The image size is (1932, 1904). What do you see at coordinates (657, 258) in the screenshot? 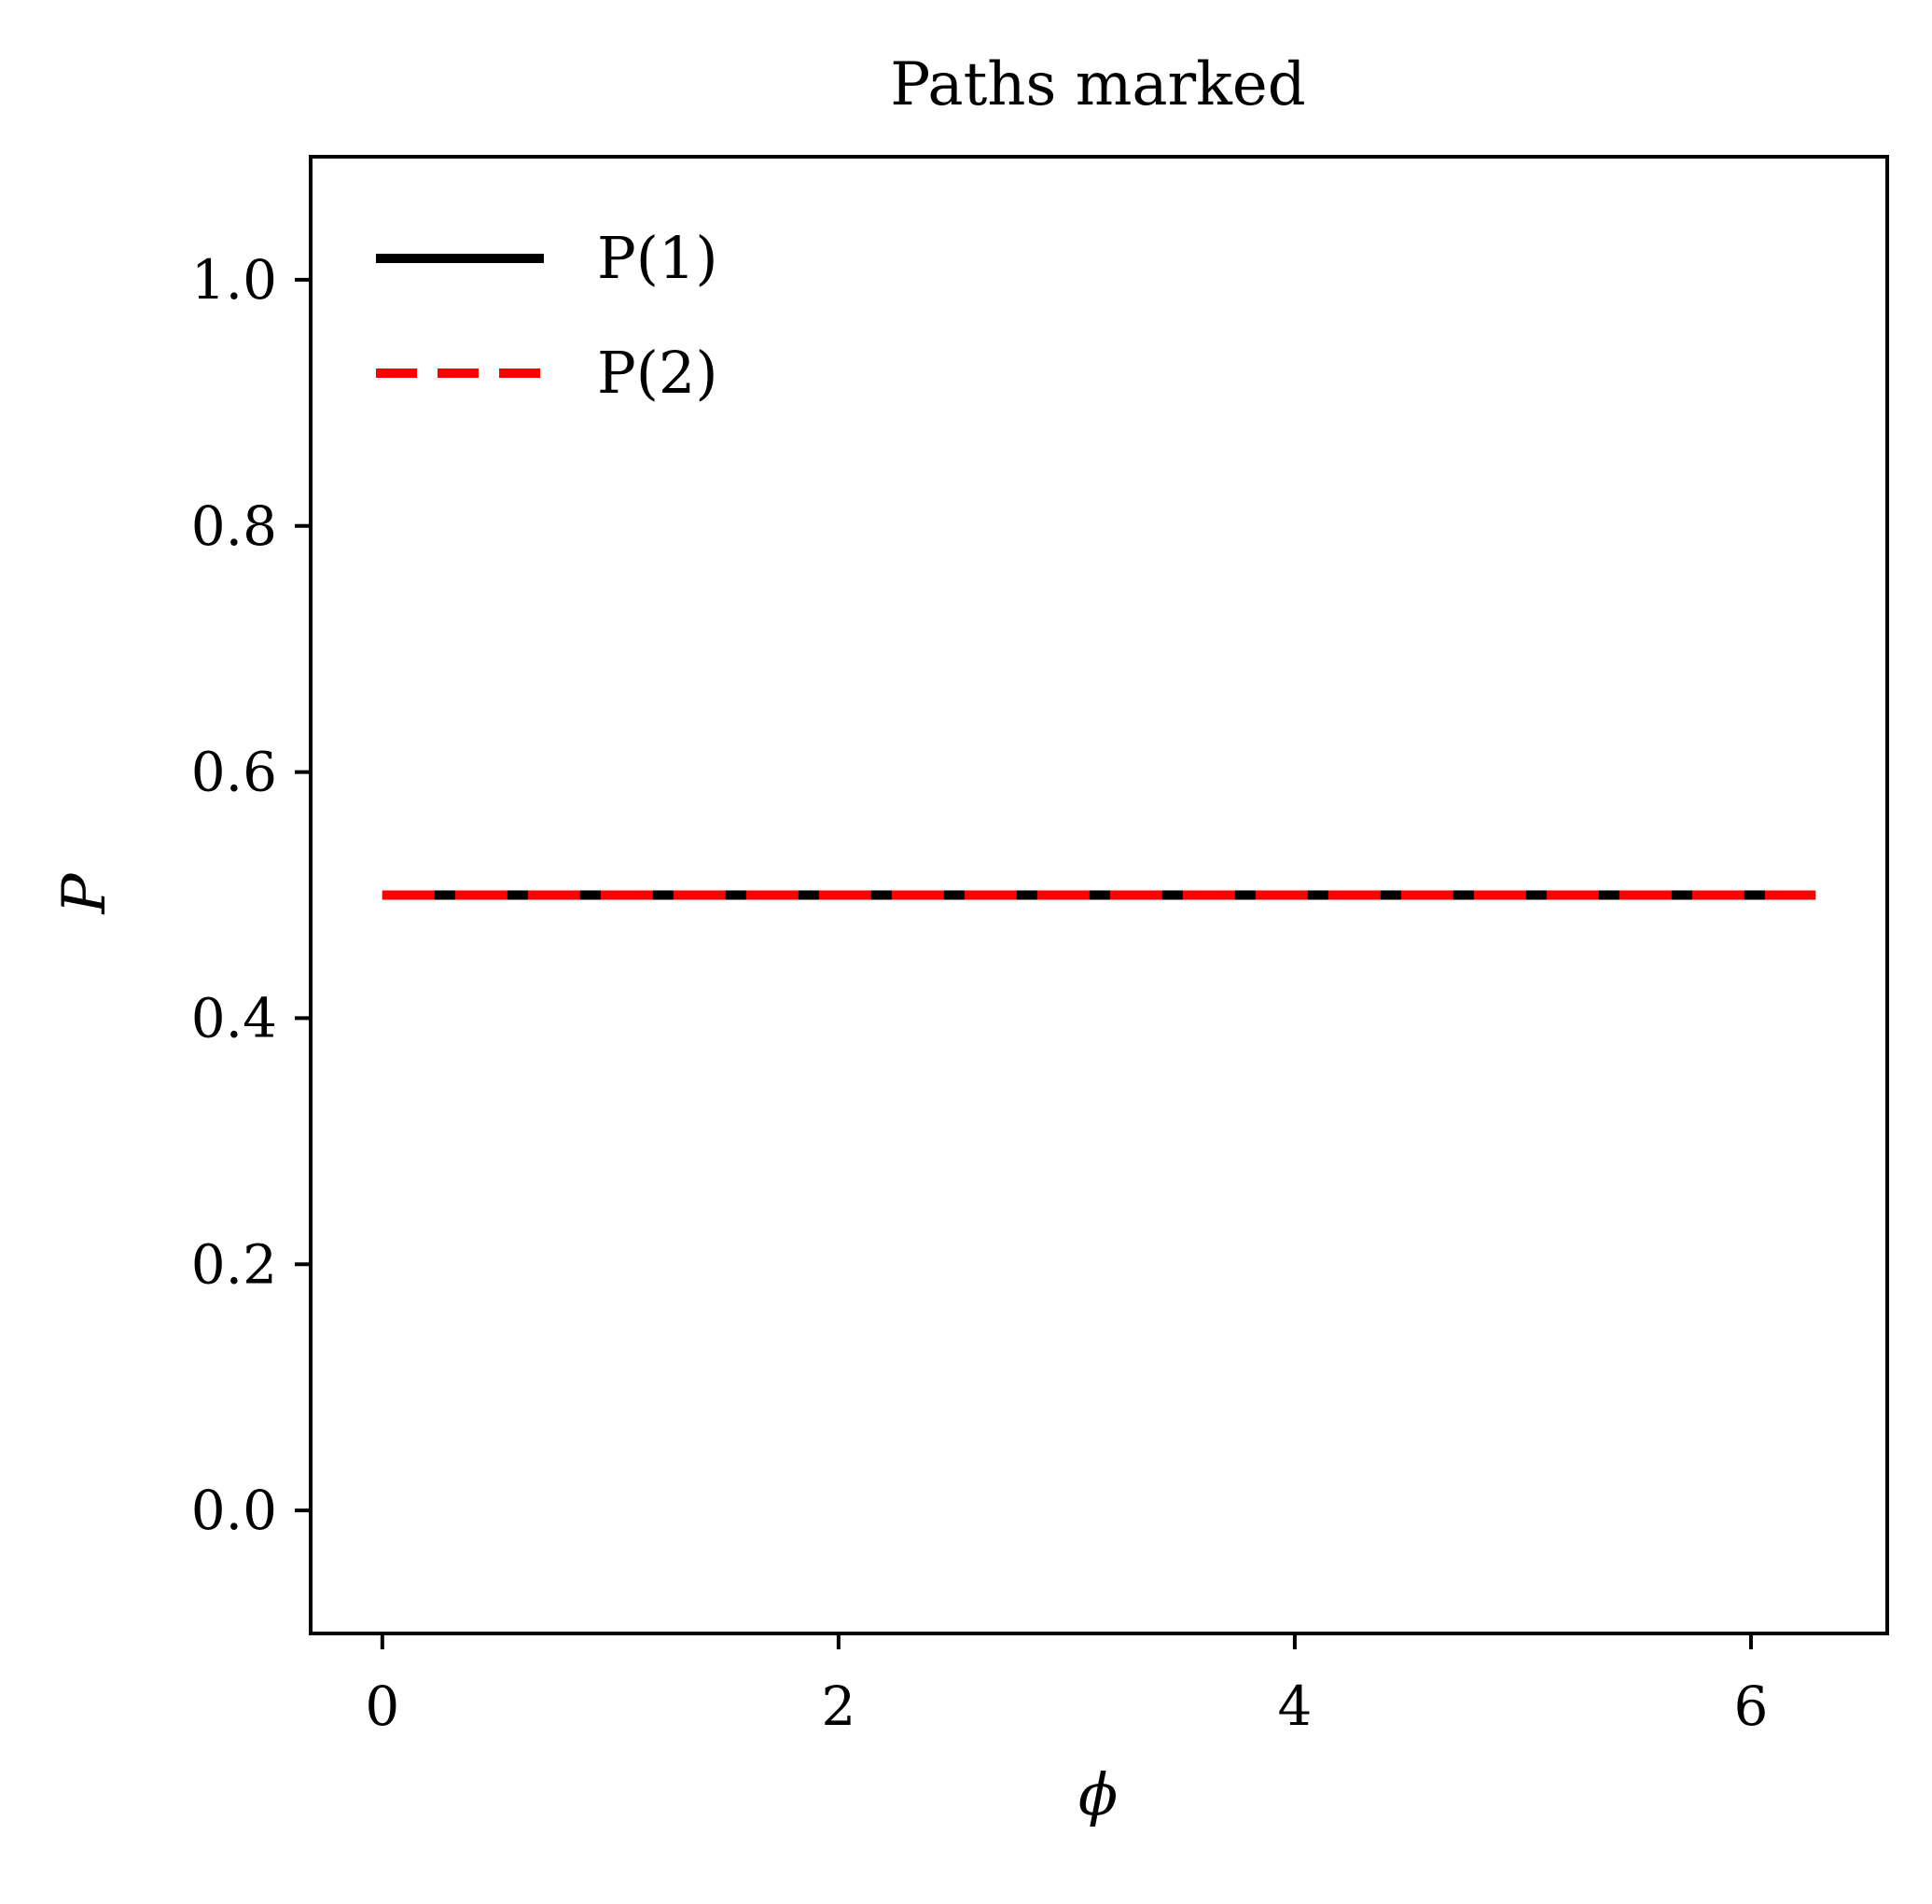
I see `legend-label-1: P(1)` at bounding box center [657, 258].